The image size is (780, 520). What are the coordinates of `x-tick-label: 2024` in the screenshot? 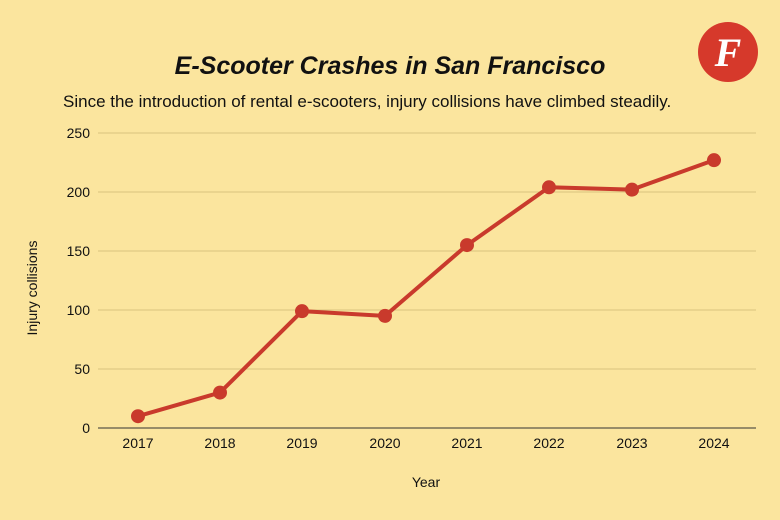 It's located at (713, 443).